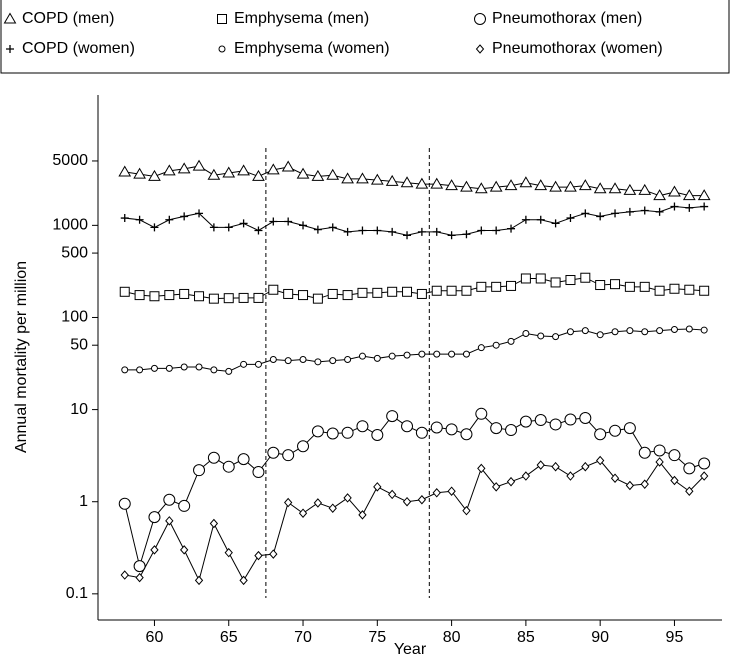 Image resolution: width=731 pixels, height=664 pixels. I want to click on x-tick-label: 95, so click(675, 637).